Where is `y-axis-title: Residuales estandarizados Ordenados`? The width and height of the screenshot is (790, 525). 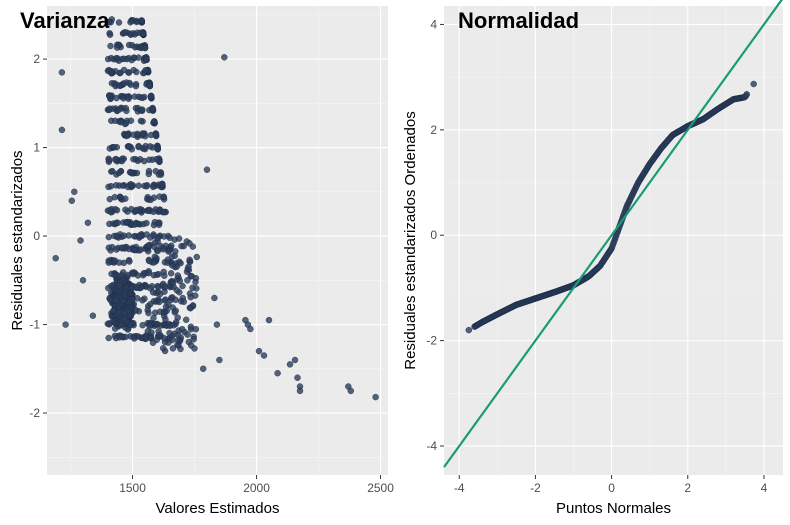
y-axis-title: Residuales estandarizados Ordenados is located at coordinates (410, 240).